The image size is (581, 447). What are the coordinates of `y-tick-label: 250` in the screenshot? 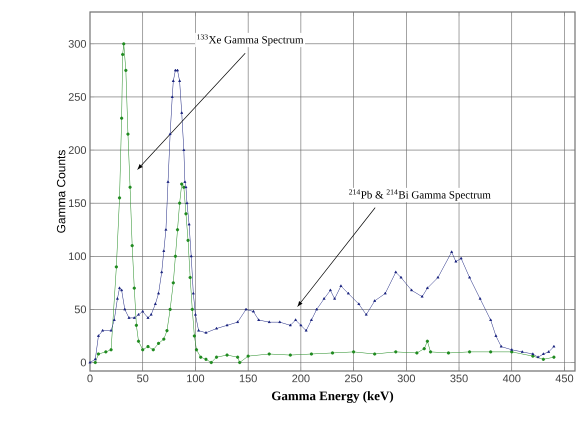 It's located at (77, 97).